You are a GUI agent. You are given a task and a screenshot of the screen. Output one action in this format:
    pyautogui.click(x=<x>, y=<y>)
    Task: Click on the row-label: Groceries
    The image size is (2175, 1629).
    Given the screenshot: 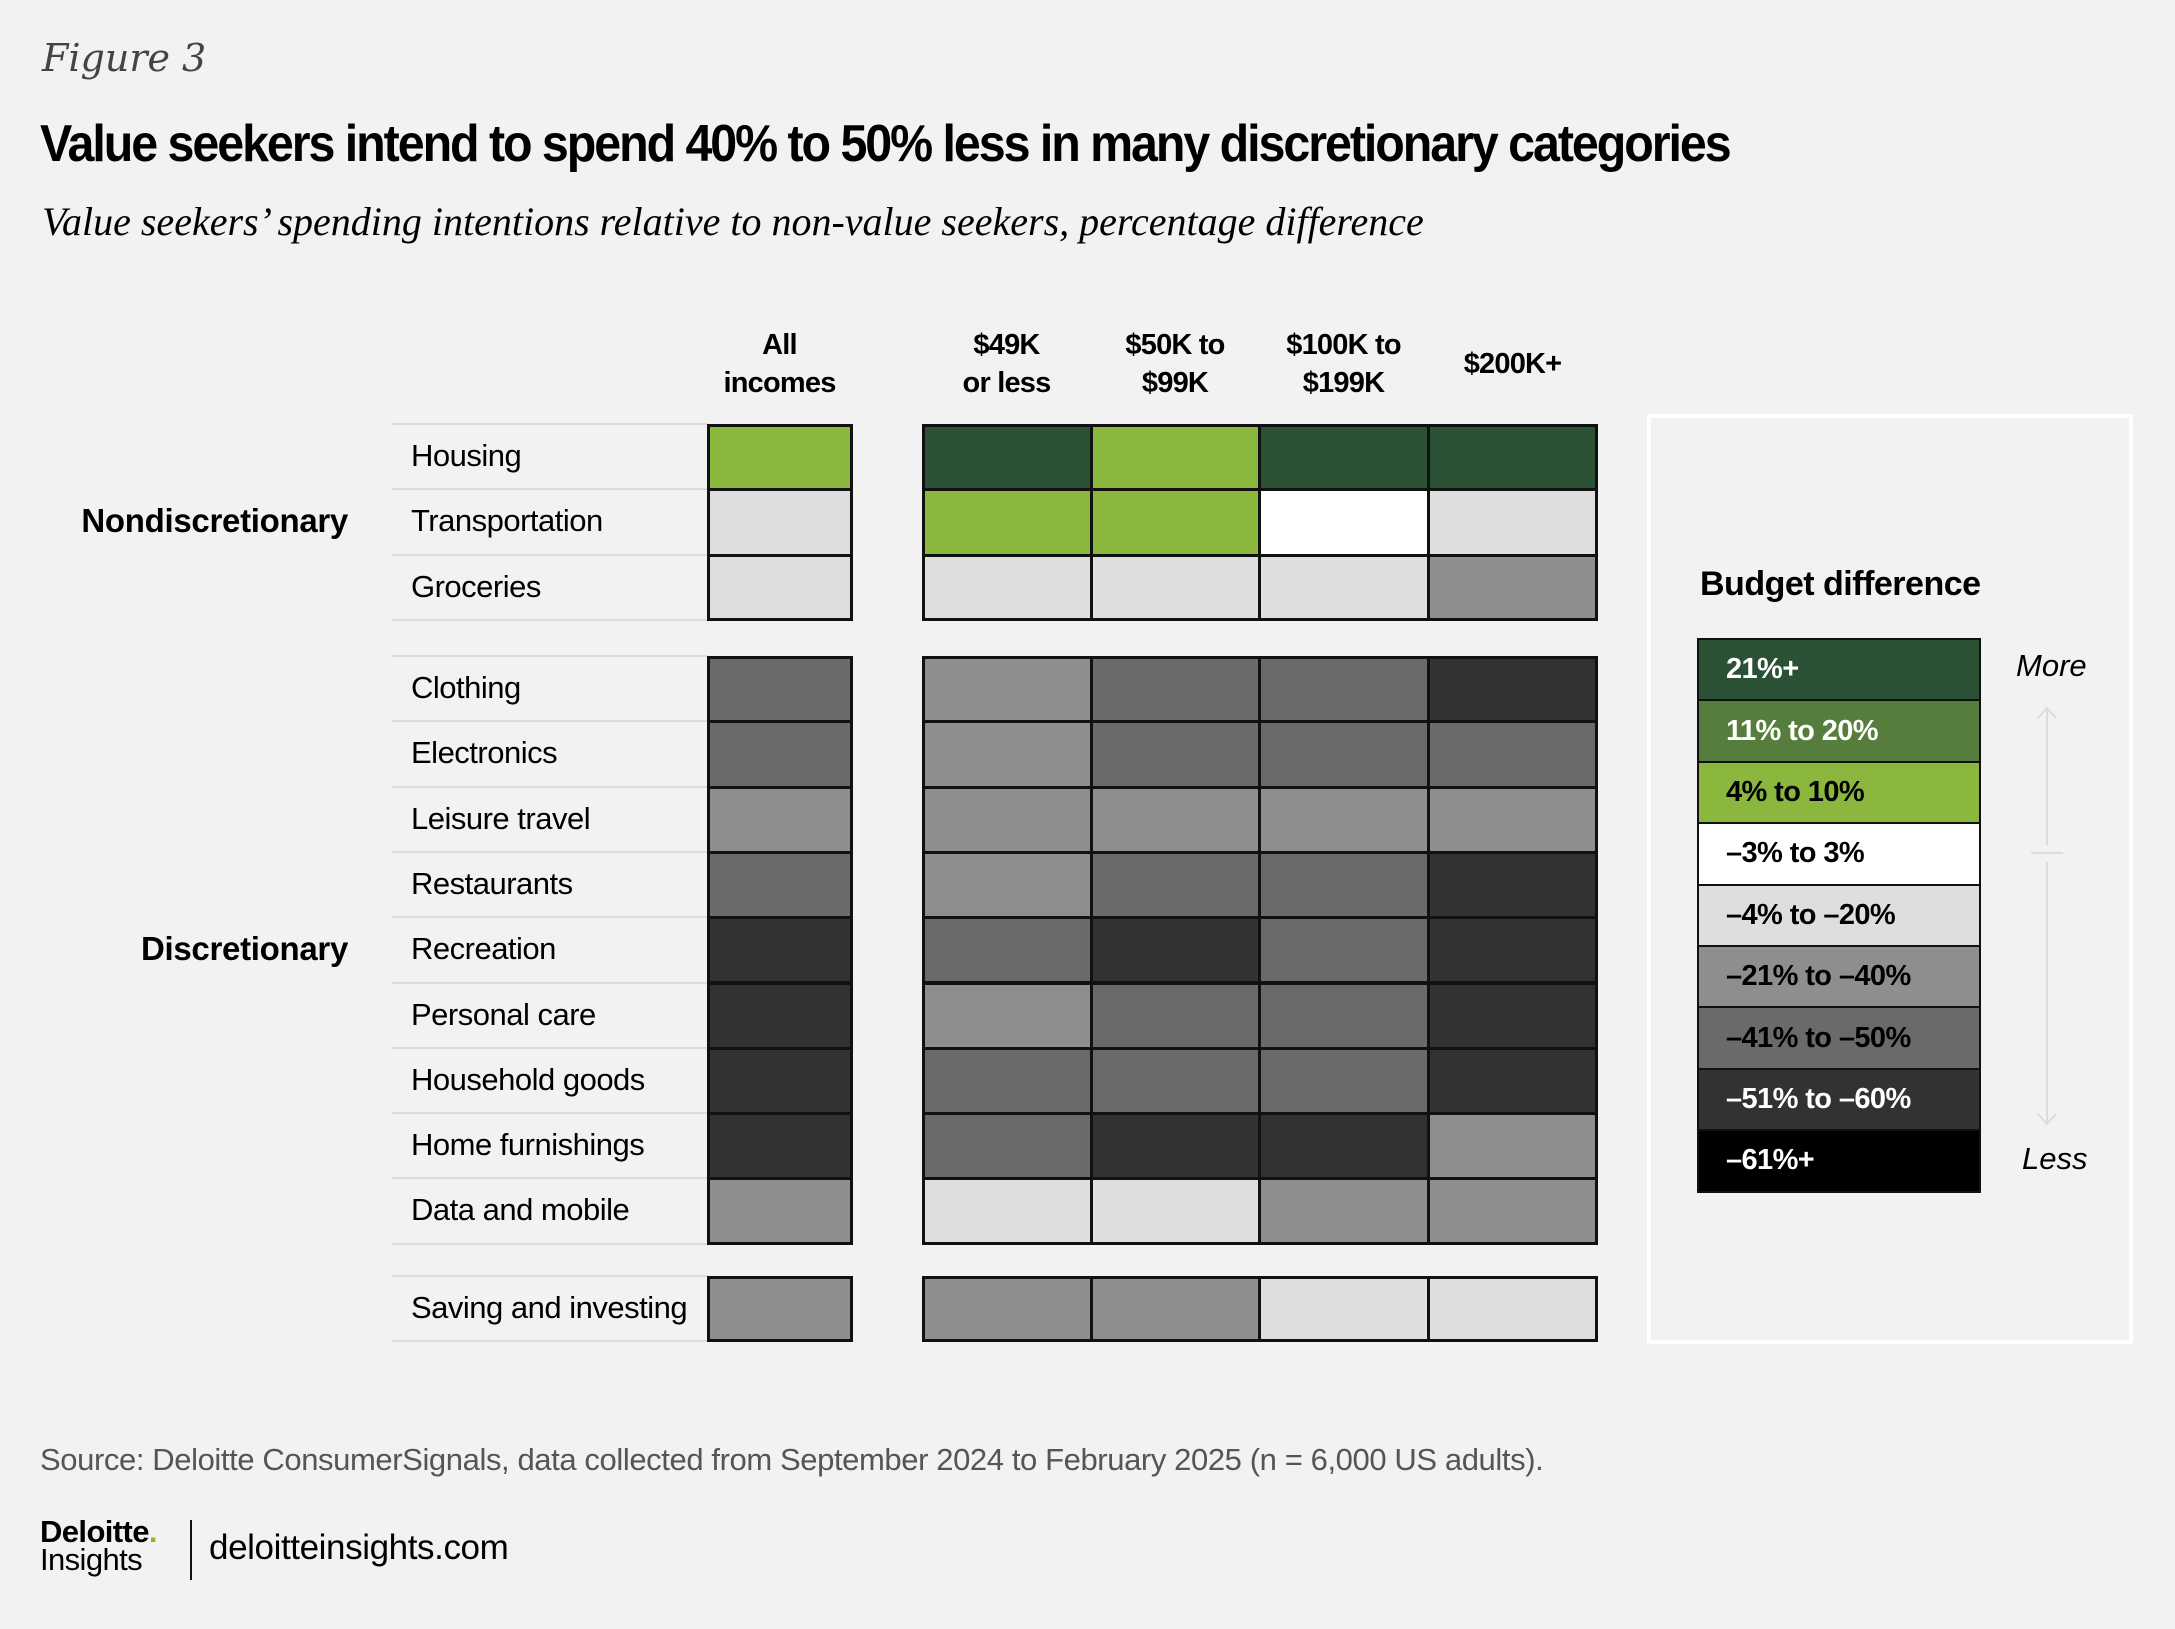 What is the action you would take?
    pyautogui.click(x=476, y=586)
    